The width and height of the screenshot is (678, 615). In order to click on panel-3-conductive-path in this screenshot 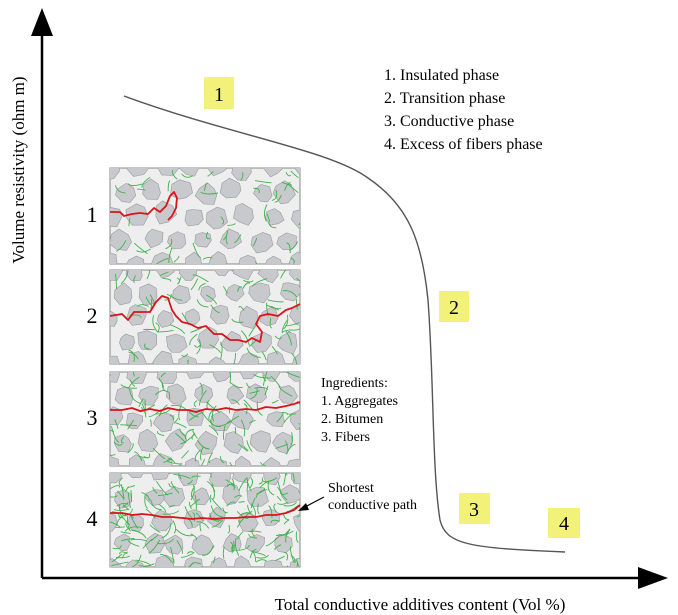, I will do `click(205, 407)`.